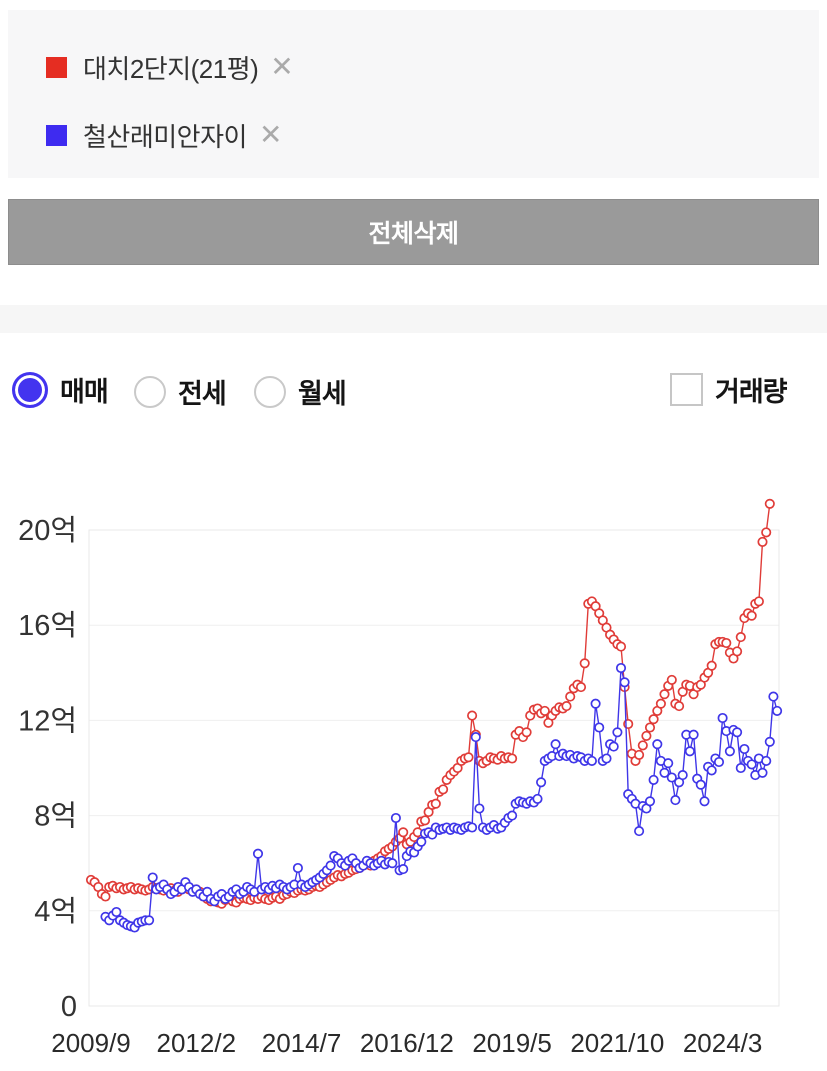 The image size is (827, 1071). Describe the element at coordinates (413, 319) in the screenshot. I see `section-divider` at that location.